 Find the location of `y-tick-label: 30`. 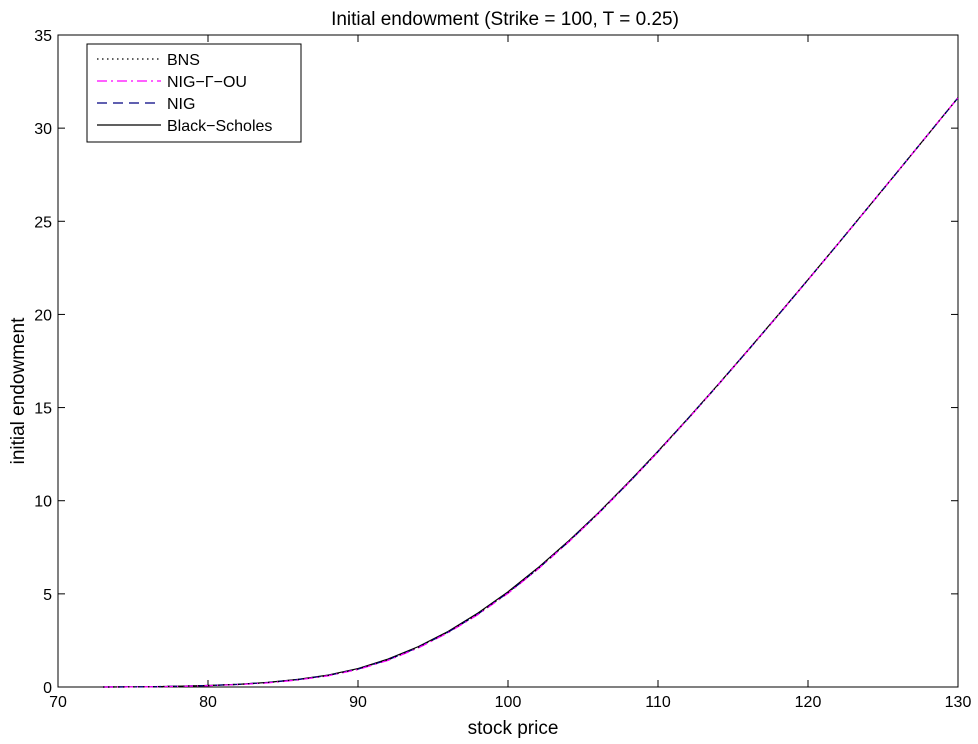

y-tick-label: 30 is located at coordinates (43, 129).